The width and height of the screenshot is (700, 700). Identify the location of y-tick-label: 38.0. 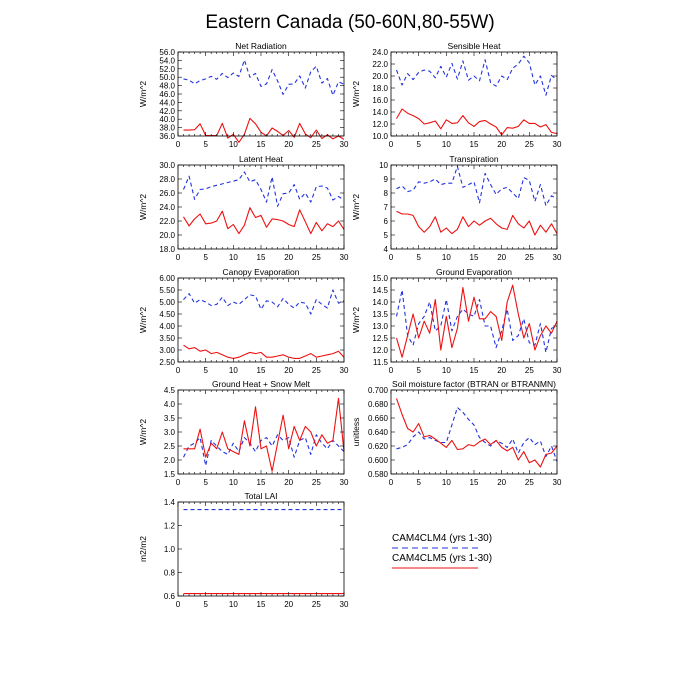
(167, 128).